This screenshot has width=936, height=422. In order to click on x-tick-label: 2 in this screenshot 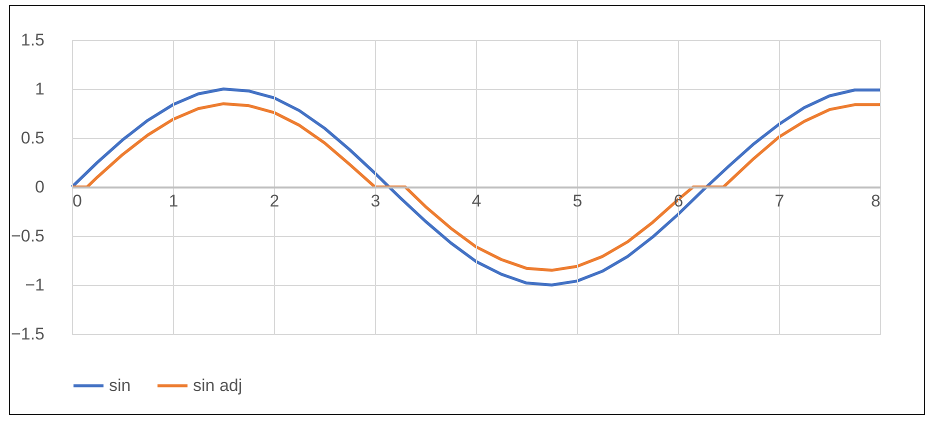, I will do `click(275, 201)`.